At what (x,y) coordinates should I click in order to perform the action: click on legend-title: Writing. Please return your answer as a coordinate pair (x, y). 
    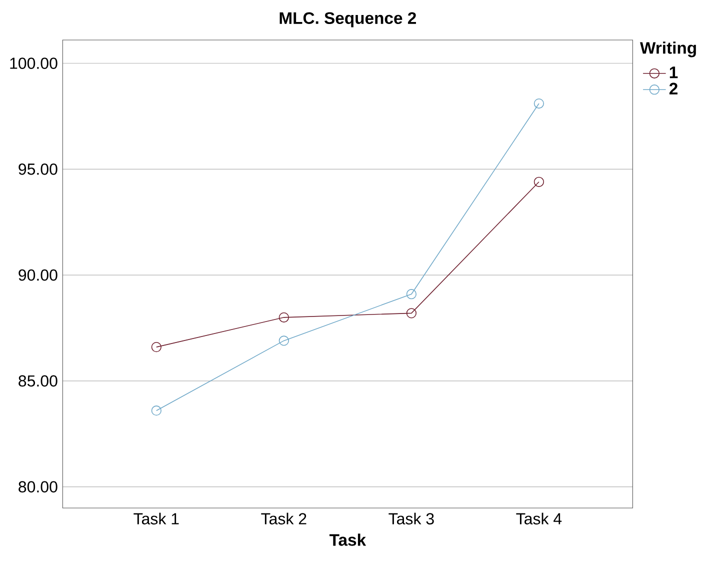
    Looking at the image, I should click on (668, 50).